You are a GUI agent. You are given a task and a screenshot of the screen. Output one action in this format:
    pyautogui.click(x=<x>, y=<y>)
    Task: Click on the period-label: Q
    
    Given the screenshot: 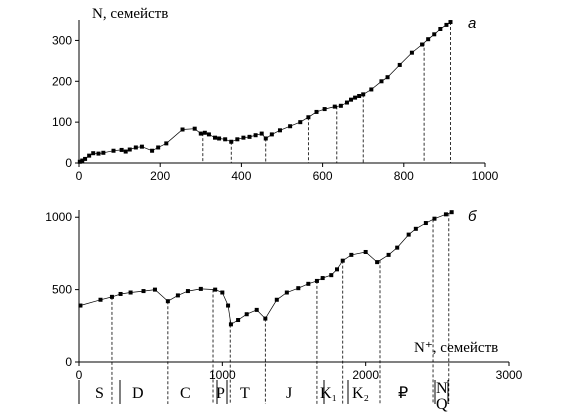 What is the action you would take?
    pyautogui.click(x=442, y=404)
    